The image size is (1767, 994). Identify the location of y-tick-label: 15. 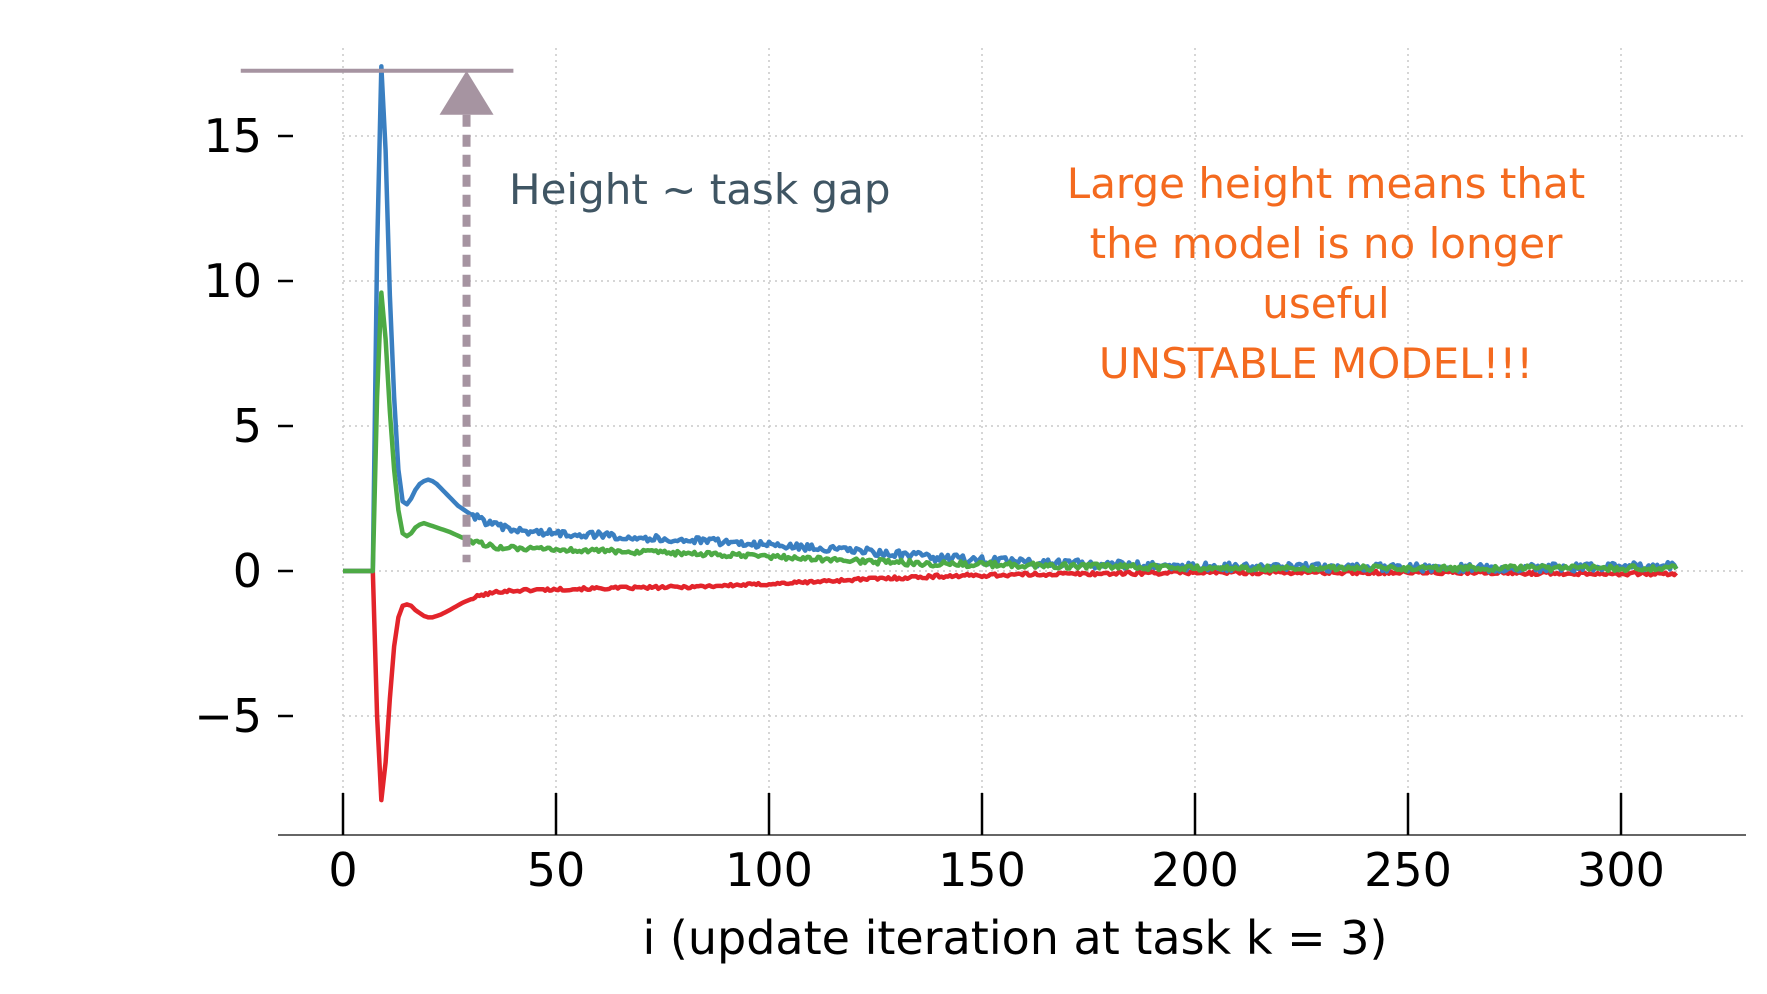
(232, 136).